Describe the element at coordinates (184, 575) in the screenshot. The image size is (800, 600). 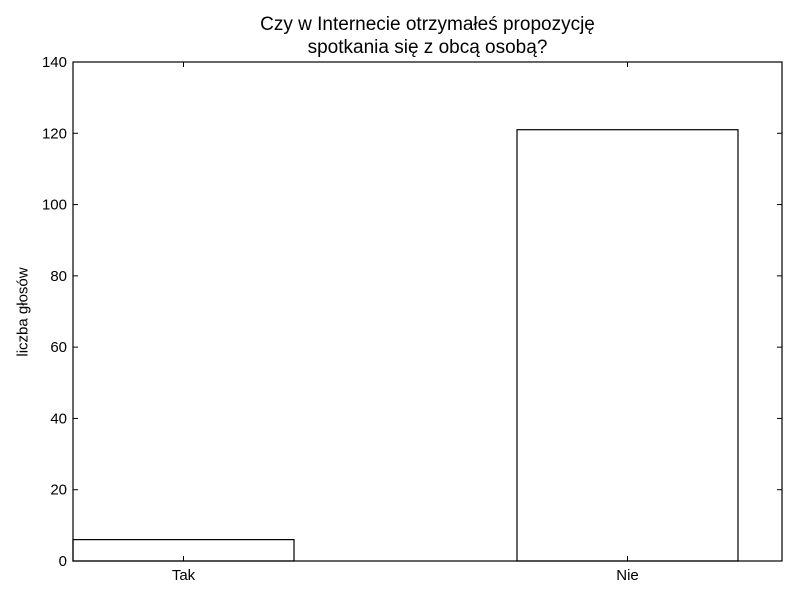
I see `x-tick-label: Tak` at that location.